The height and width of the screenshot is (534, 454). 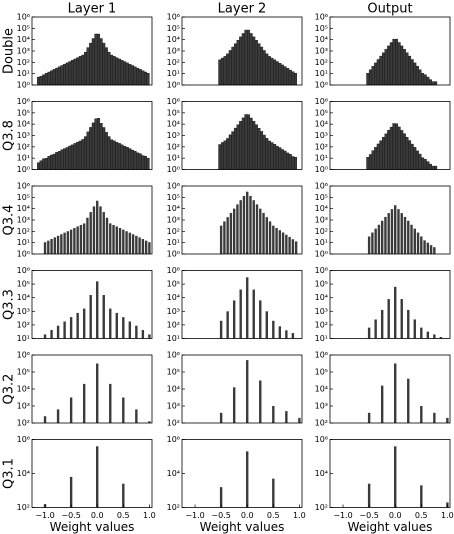 What do you see at coordinates (9, 389) in the screenshot?
I see `row-label: Q3.2` at bounding box center [9, 389].